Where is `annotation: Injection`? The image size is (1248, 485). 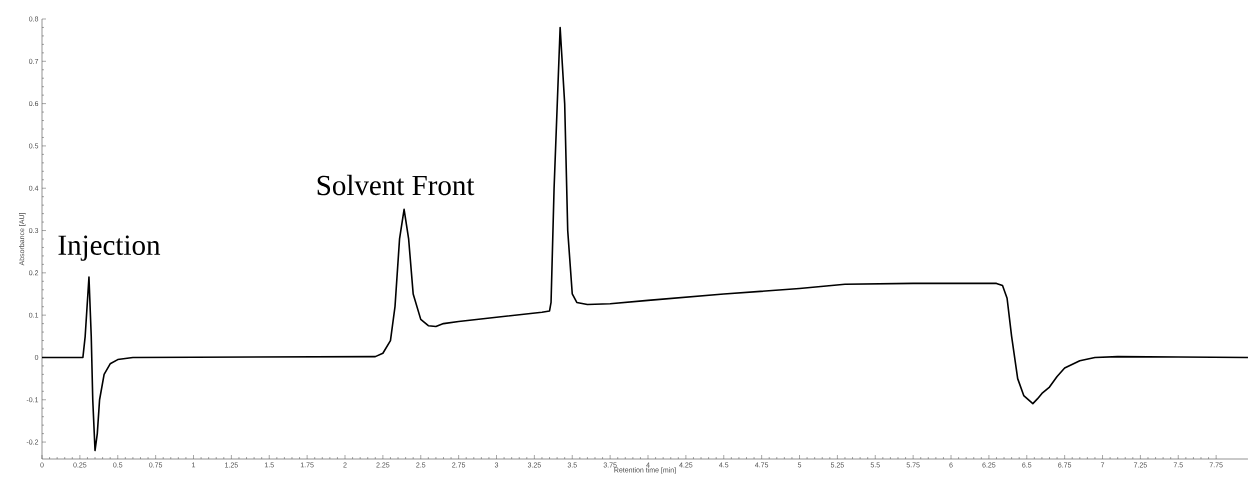 annotation: Injection is located at coordinates (109, 248).